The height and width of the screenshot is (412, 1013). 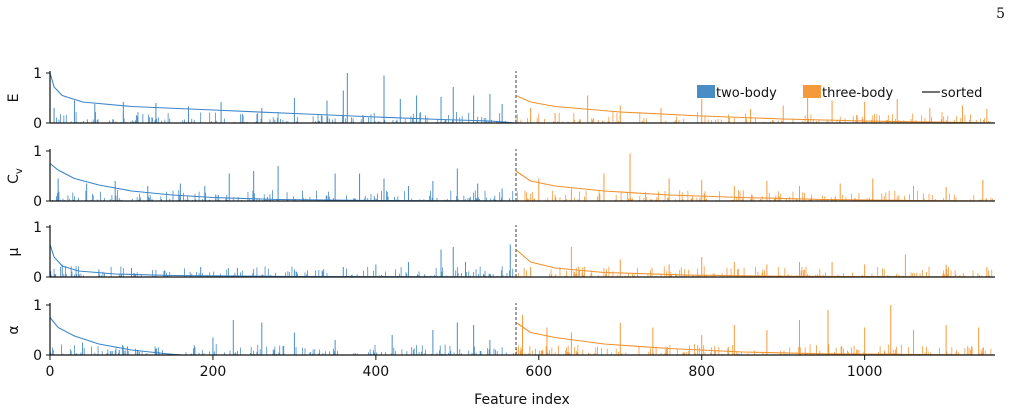 What do you see at coordinates (15, 176) in the screenshot?
I see `y-axis-label: Cv` at bounding box center [15, 176].